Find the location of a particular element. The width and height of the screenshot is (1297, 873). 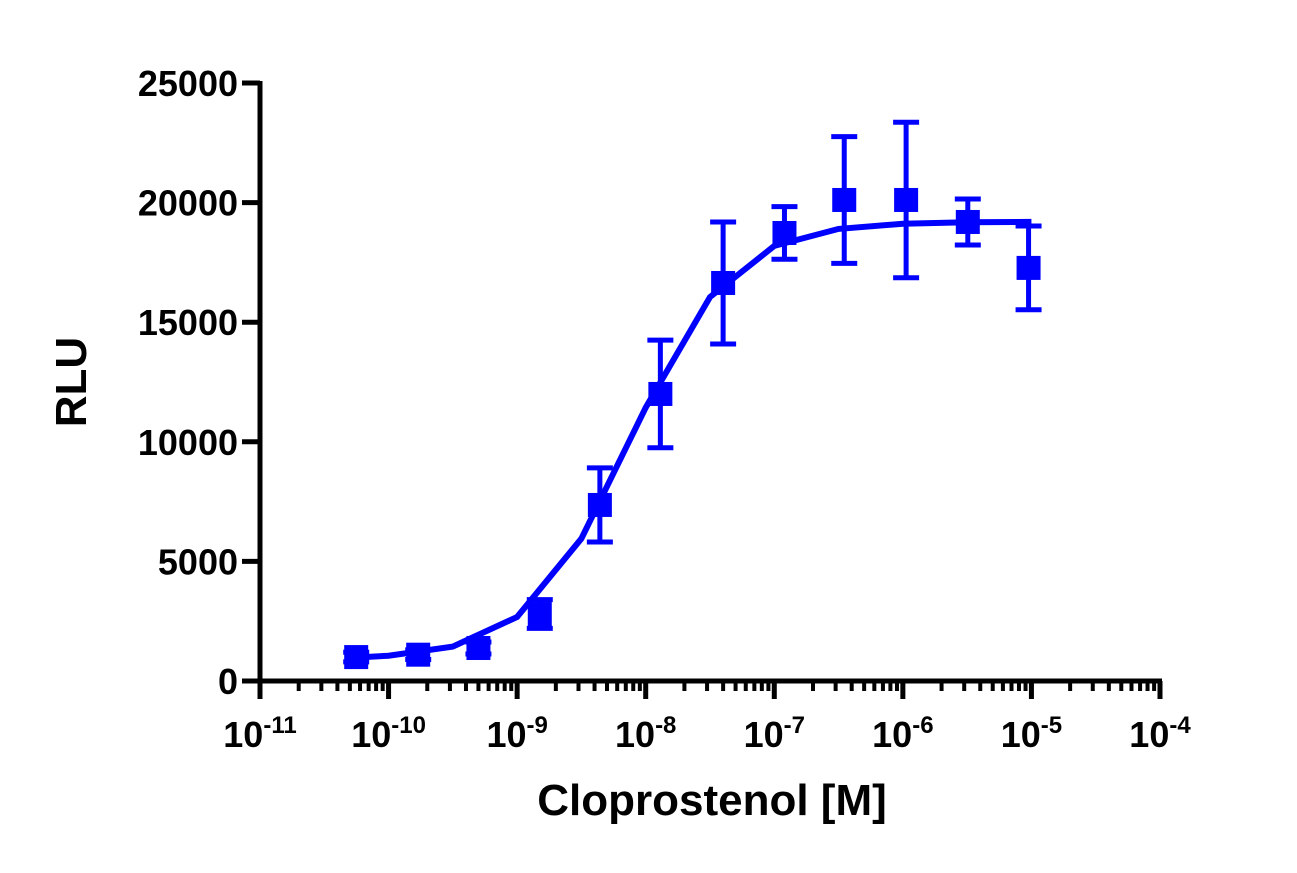

x-tick-label: 10⁻⁷ is located at coordinates (774, 733).